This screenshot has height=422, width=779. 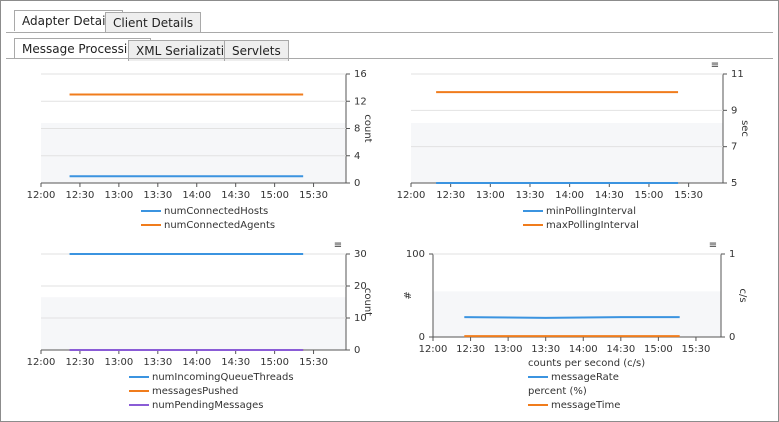 What do you see at coordinates (357, 129) in the screenshot?
I see `y-tick-label: 8` at bounding box center [357, 129].